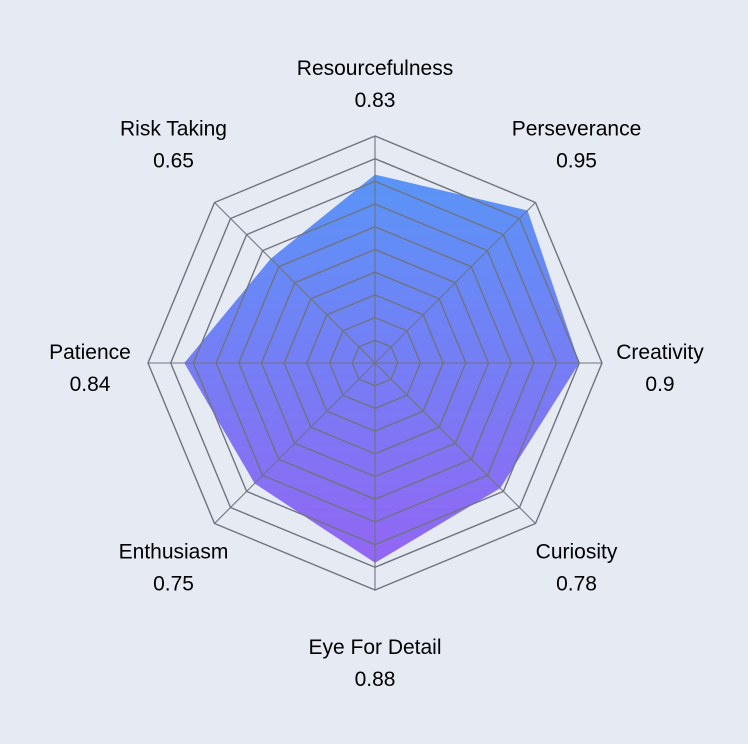  Describe the element at coordinates (173, 584) in the screenshot. I see `value-label-enthusiasm: 0.75` at that location.